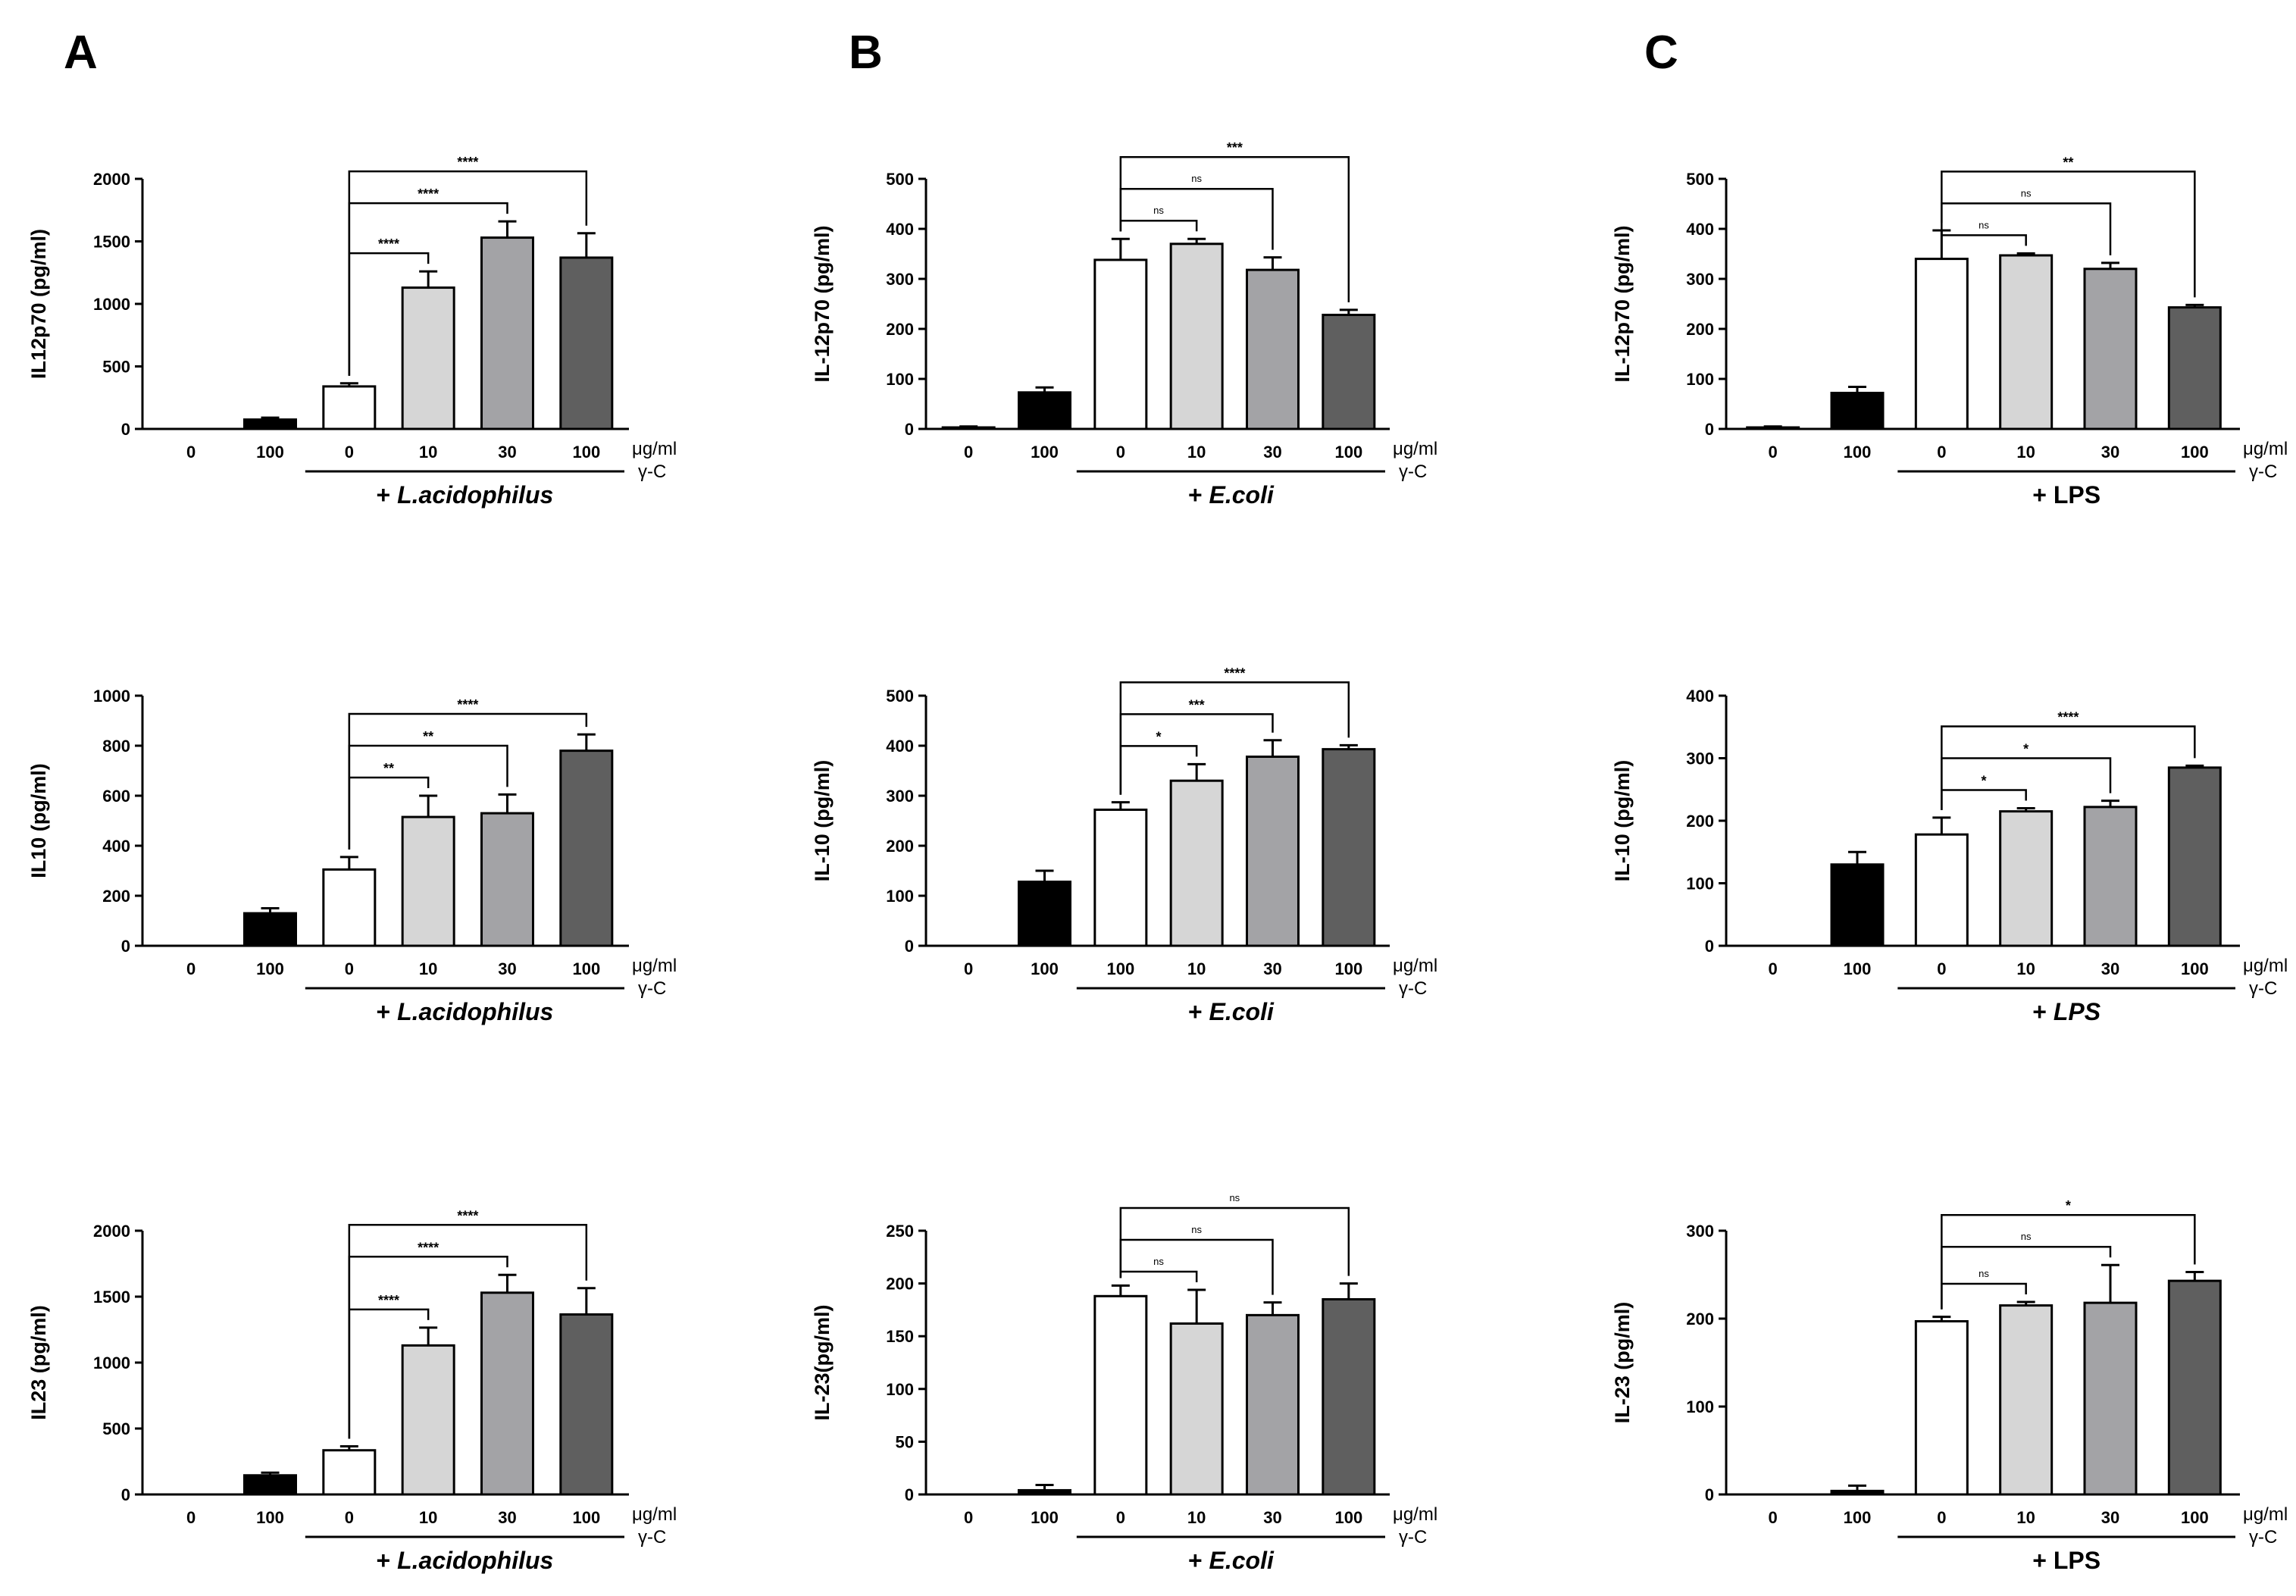 This screenshot has height=1596, width=2296. I want to click on significance-label: **, so click(2068, 162).